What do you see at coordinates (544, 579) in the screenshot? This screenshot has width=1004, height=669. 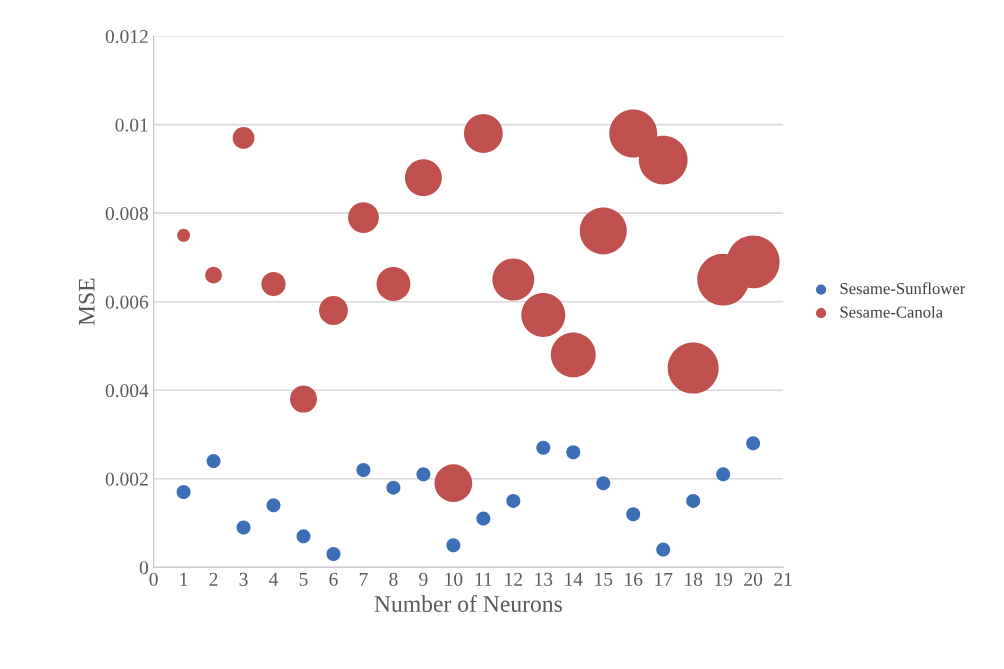 I see `x-tick-label: 13` at bounding box center [544, 579].